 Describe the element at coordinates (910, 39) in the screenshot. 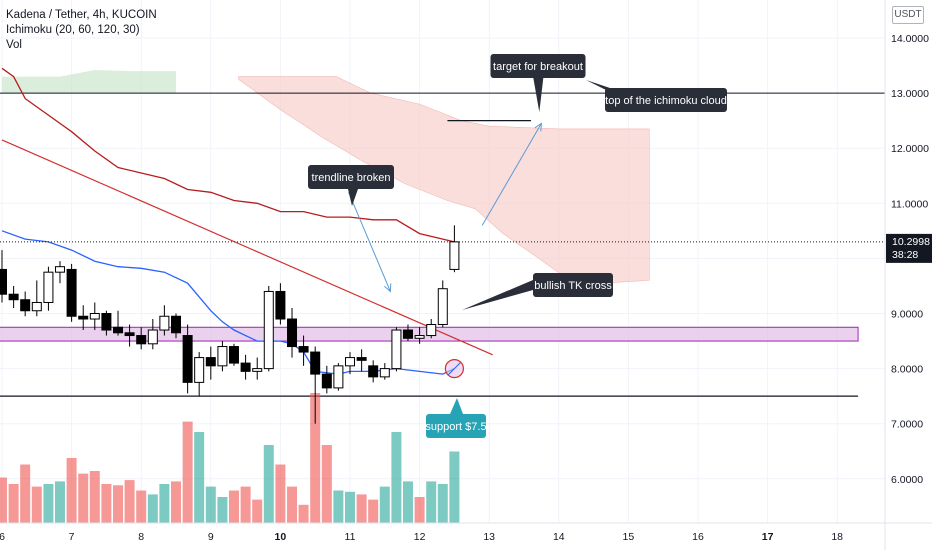

I see `y-tick-label: 14.0000` at that location.